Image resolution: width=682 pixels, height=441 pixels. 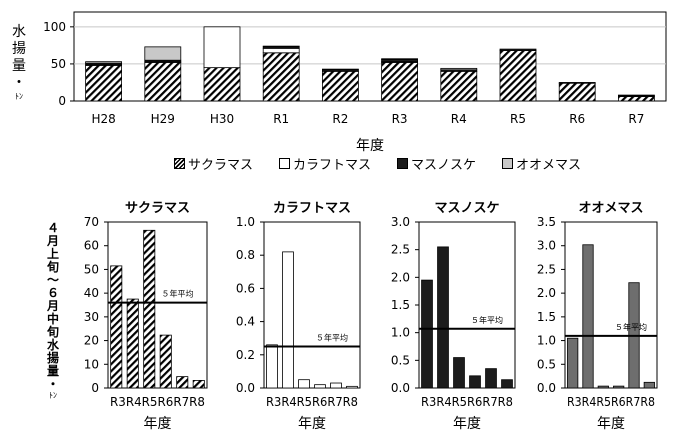 I want to click on panel-title: オオメマス, so click(x=610, y=208).